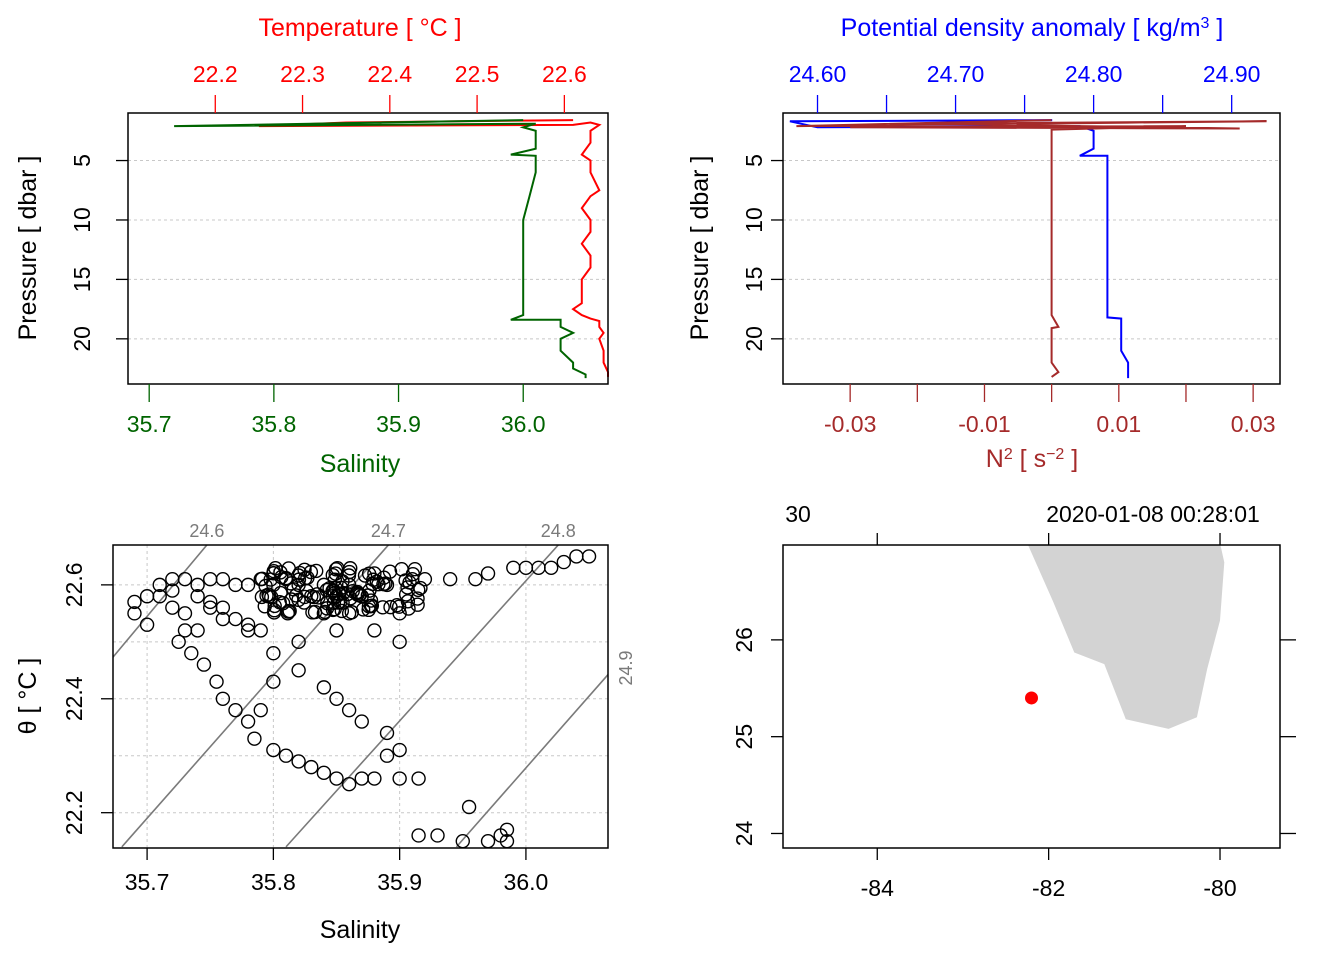  I want to click on pressure2-tick-label-1: 10, so click(754, 220).